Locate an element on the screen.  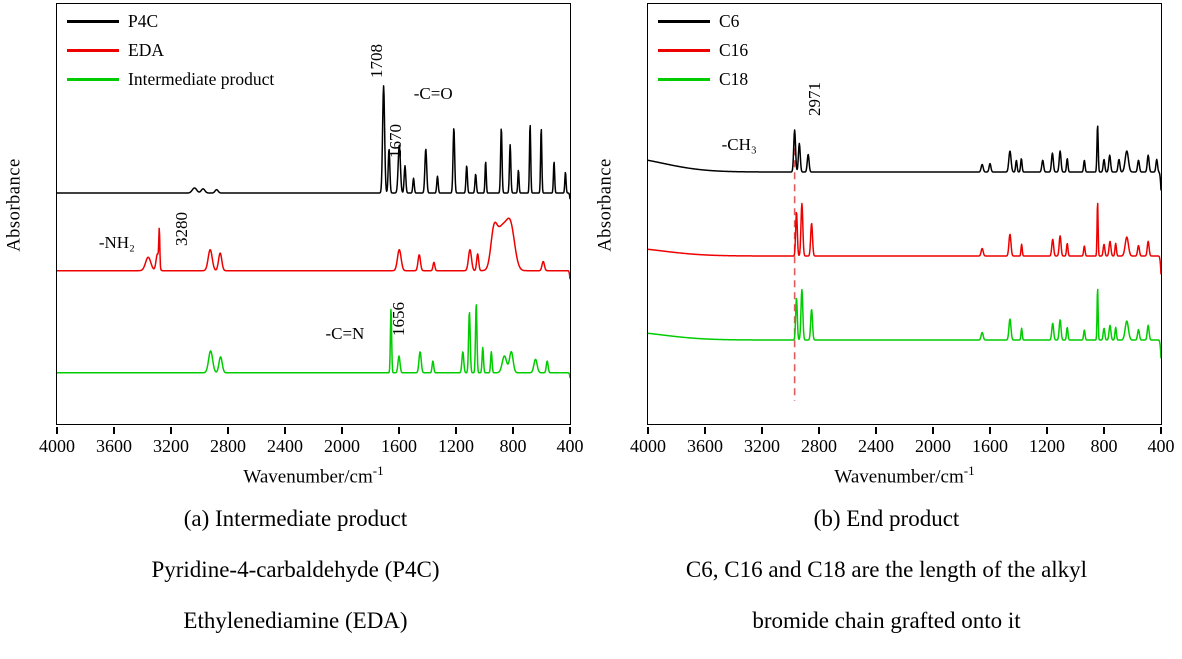
legend-item-c18: C18 is located at coordinates (703, 79).